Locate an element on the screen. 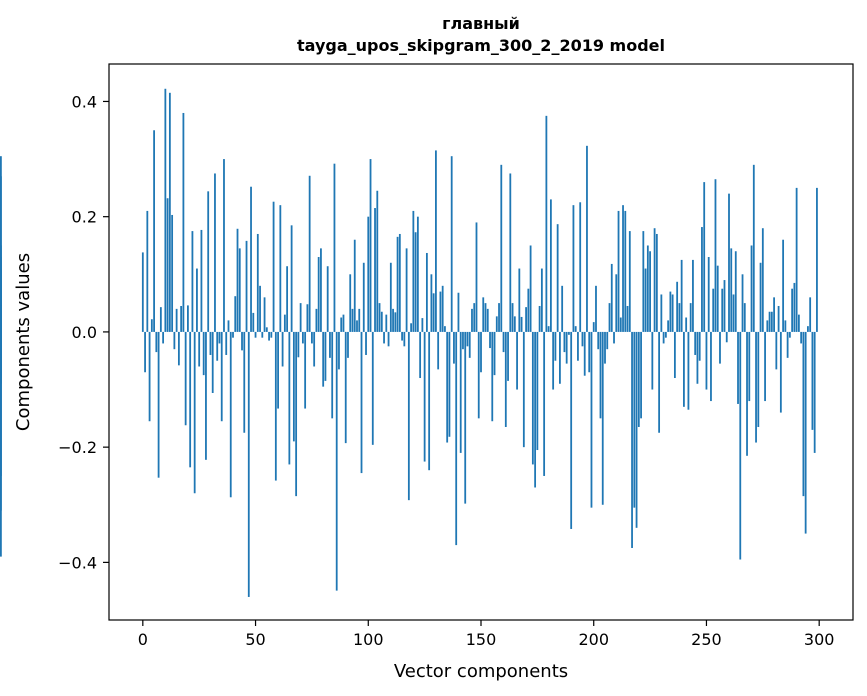  x-tick-label: 300 is located at coordinates (819, 639).